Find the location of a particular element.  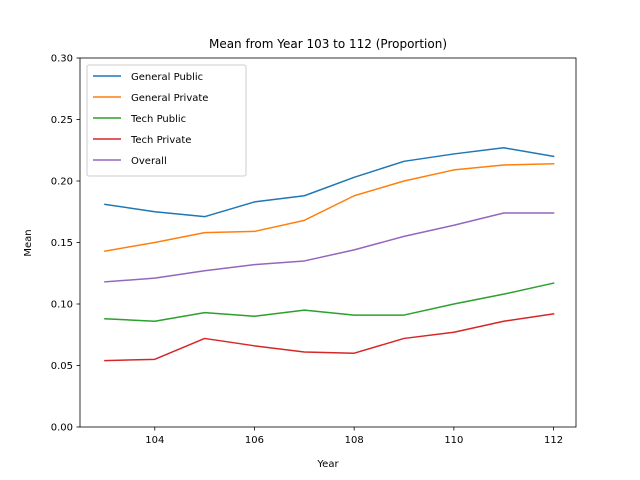

y-tick-label: 0.15 is located at coordinates (62, 243).